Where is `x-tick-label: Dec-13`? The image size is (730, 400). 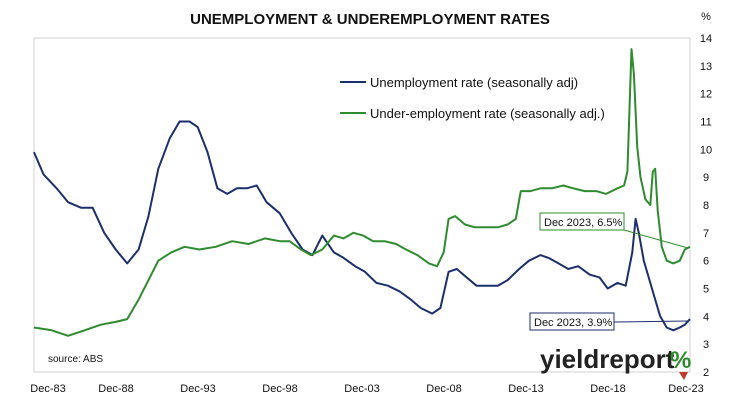 x-tick-label: Dec-13 is located at coordinates (525, 389).